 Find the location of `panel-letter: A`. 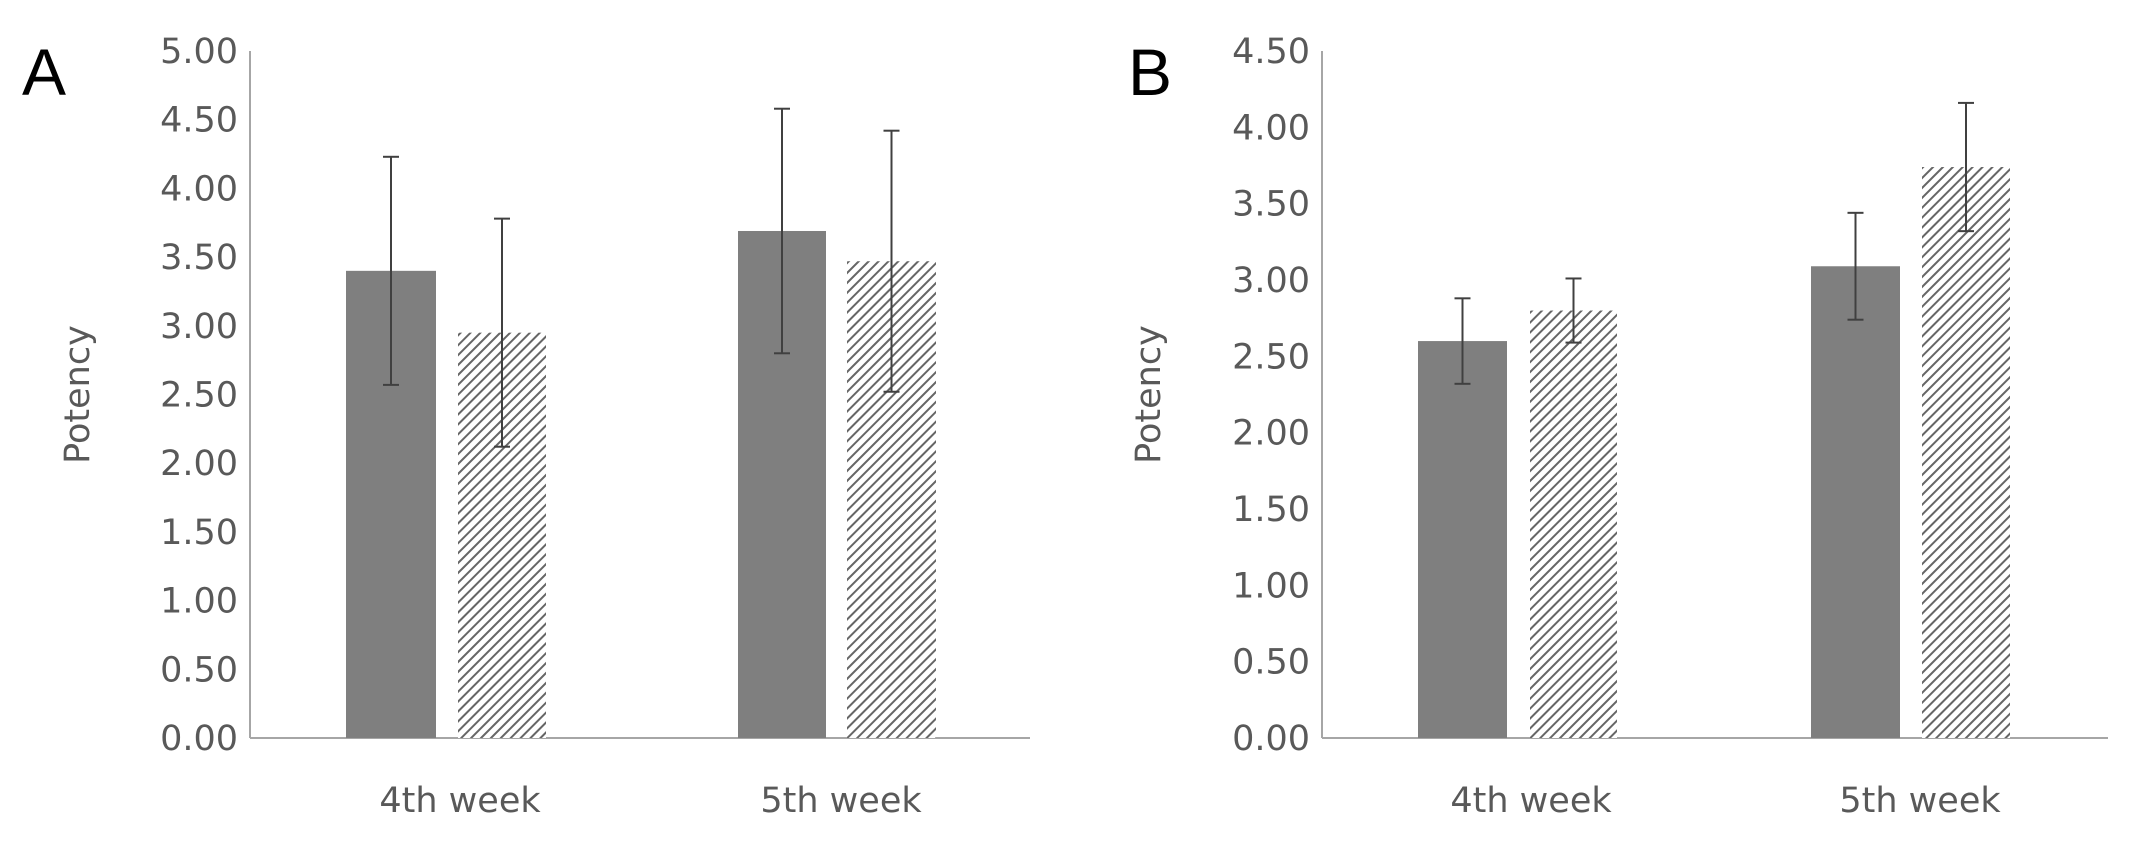

panel-letter: A is located at coordinates (44, 72).